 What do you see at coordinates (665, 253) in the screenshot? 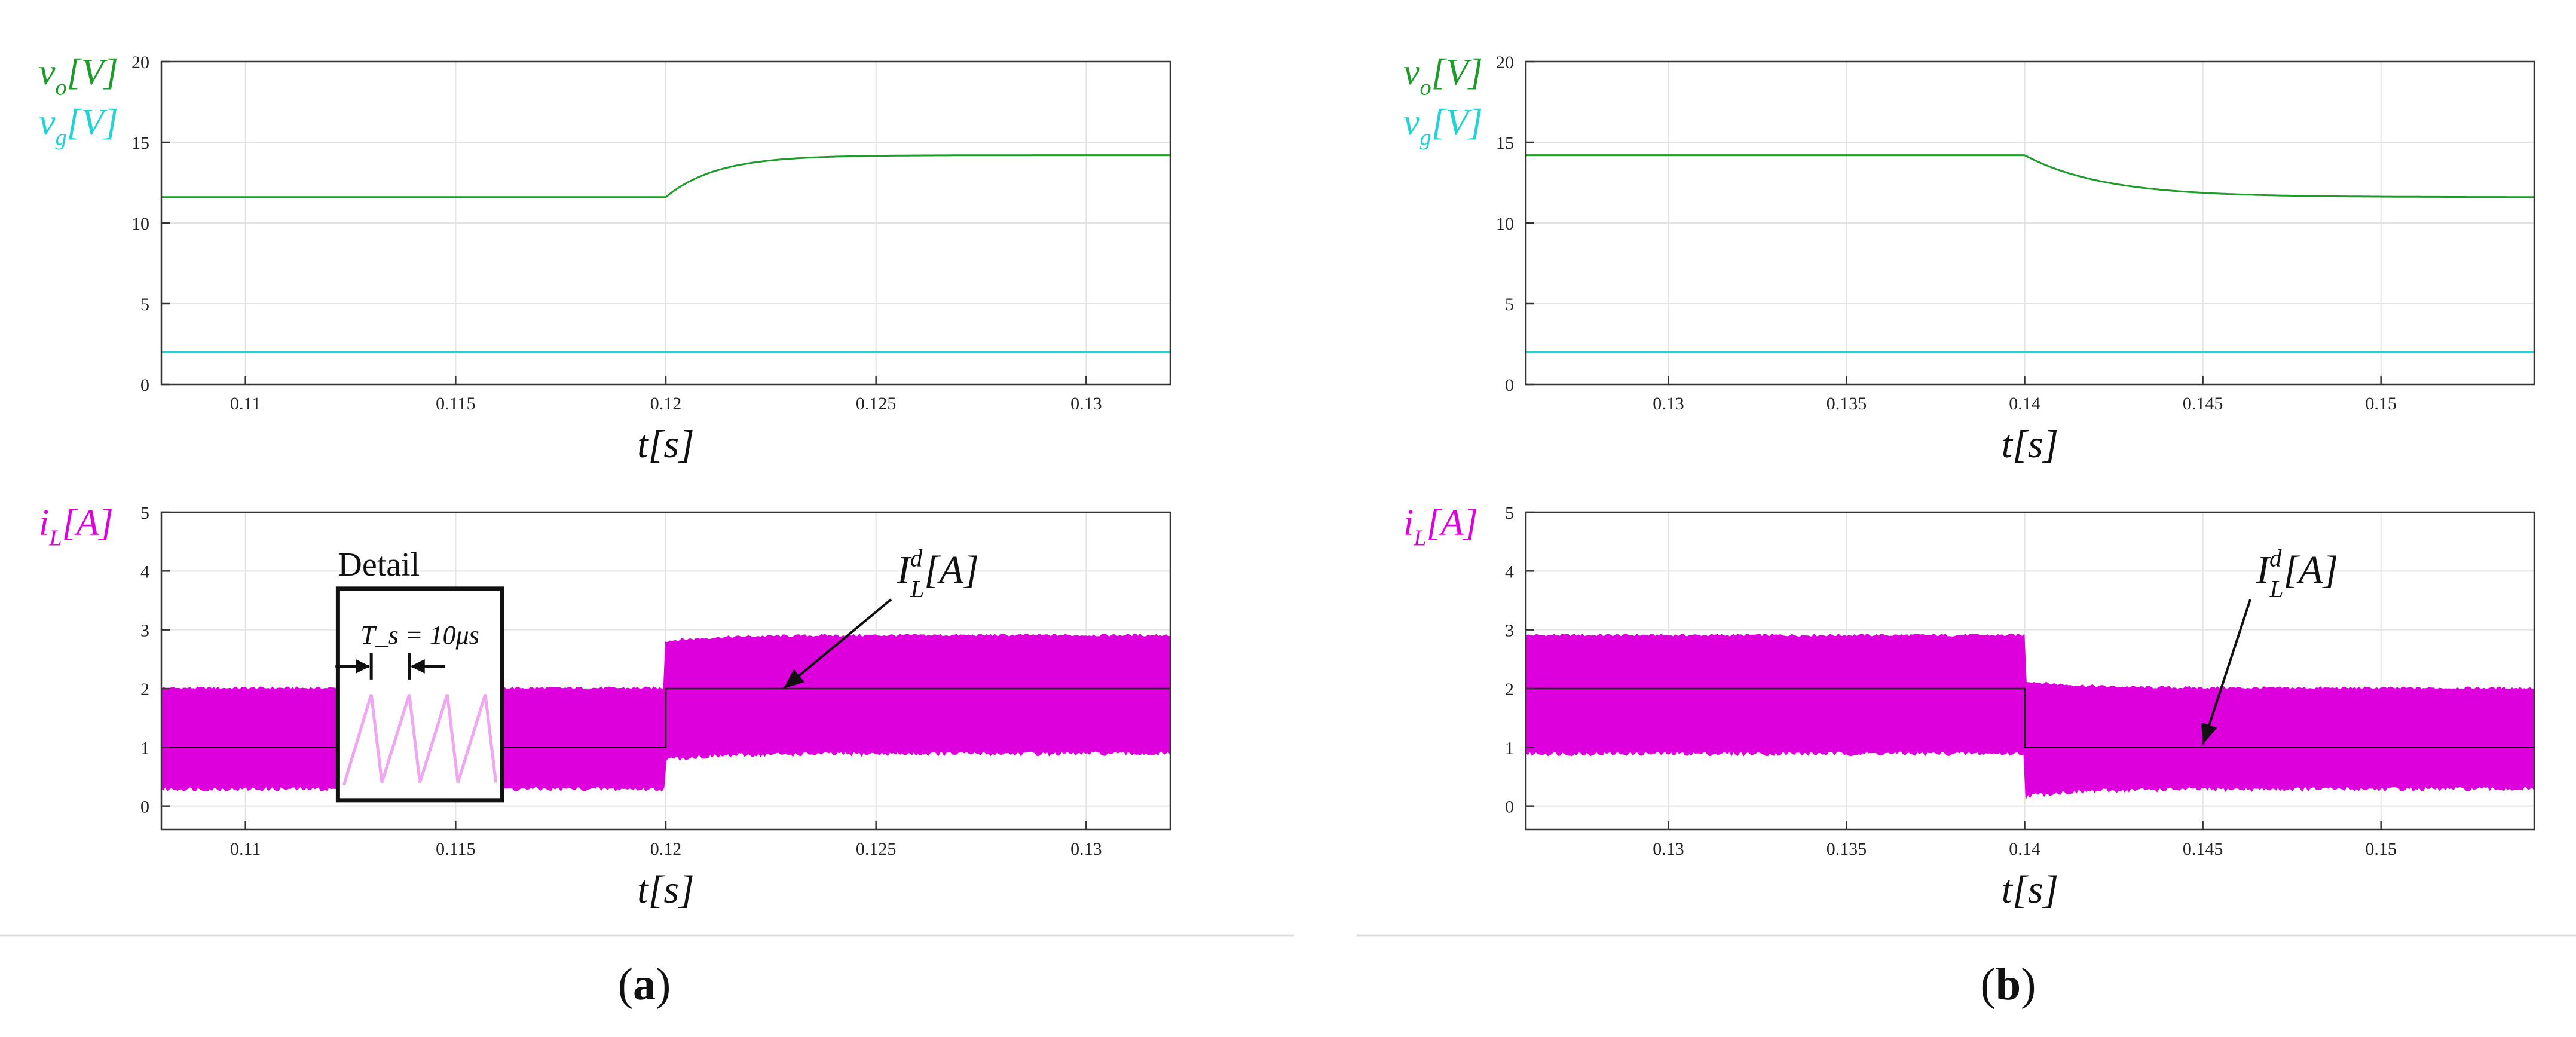
I see `traces-a-top` at bounding box center [665, 253].